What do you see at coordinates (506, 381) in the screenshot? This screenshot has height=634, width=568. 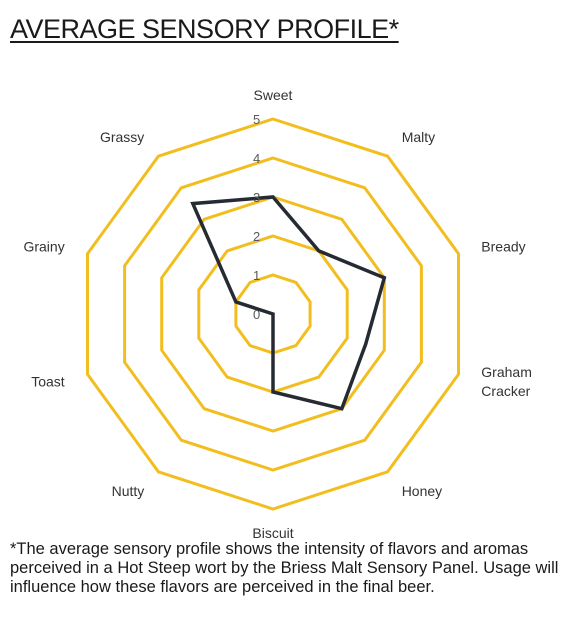 I see `axis-label-graham-cracker: Graham Cracker` at bounding box center [506, 381].